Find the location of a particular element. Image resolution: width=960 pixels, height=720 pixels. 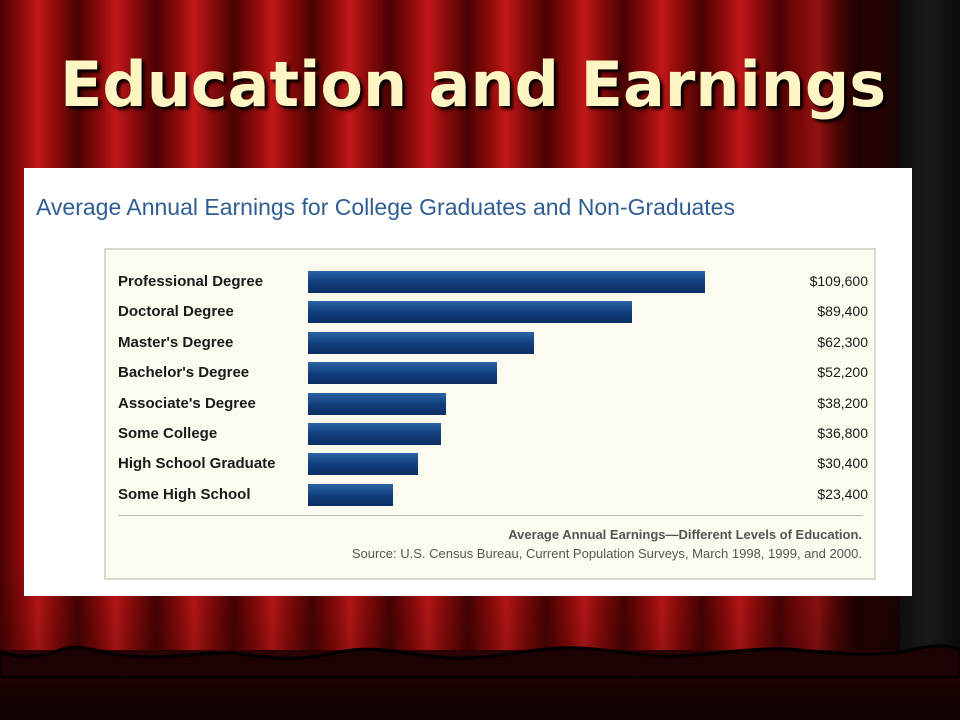

slide-title: Education and Earnings is located at coordinates (473, 84).